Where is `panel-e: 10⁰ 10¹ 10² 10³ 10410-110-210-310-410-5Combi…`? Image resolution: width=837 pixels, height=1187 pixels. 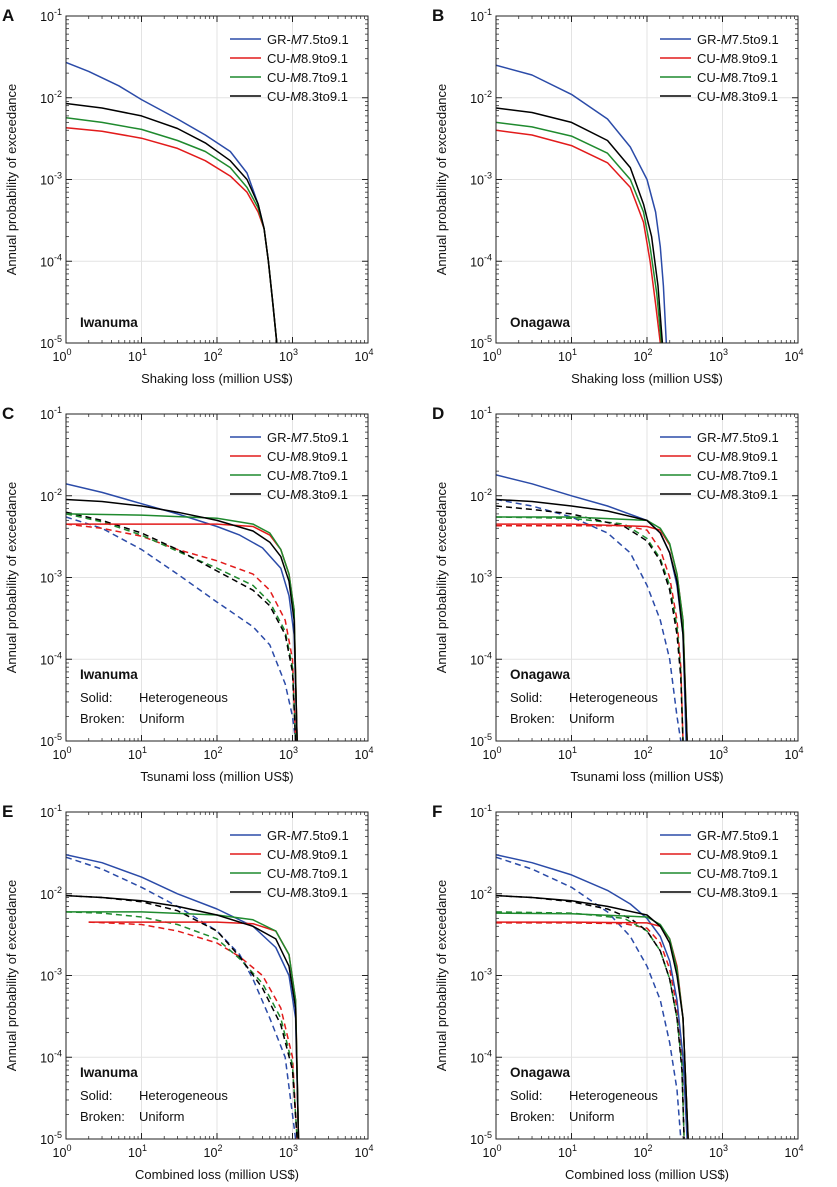 panel-e: 10⁰ 10¹ 10² 10³ 10410-110-210-310-410-5Combi… is located at coordinates (187, 992).